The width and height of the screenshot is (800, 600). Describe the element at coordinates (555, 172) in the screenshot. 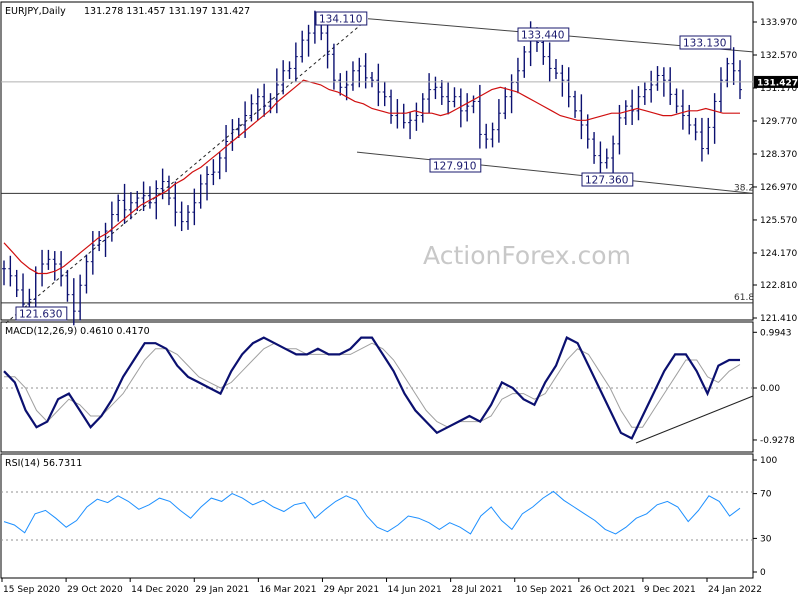

I see `channel-lower-trendline` at that location.